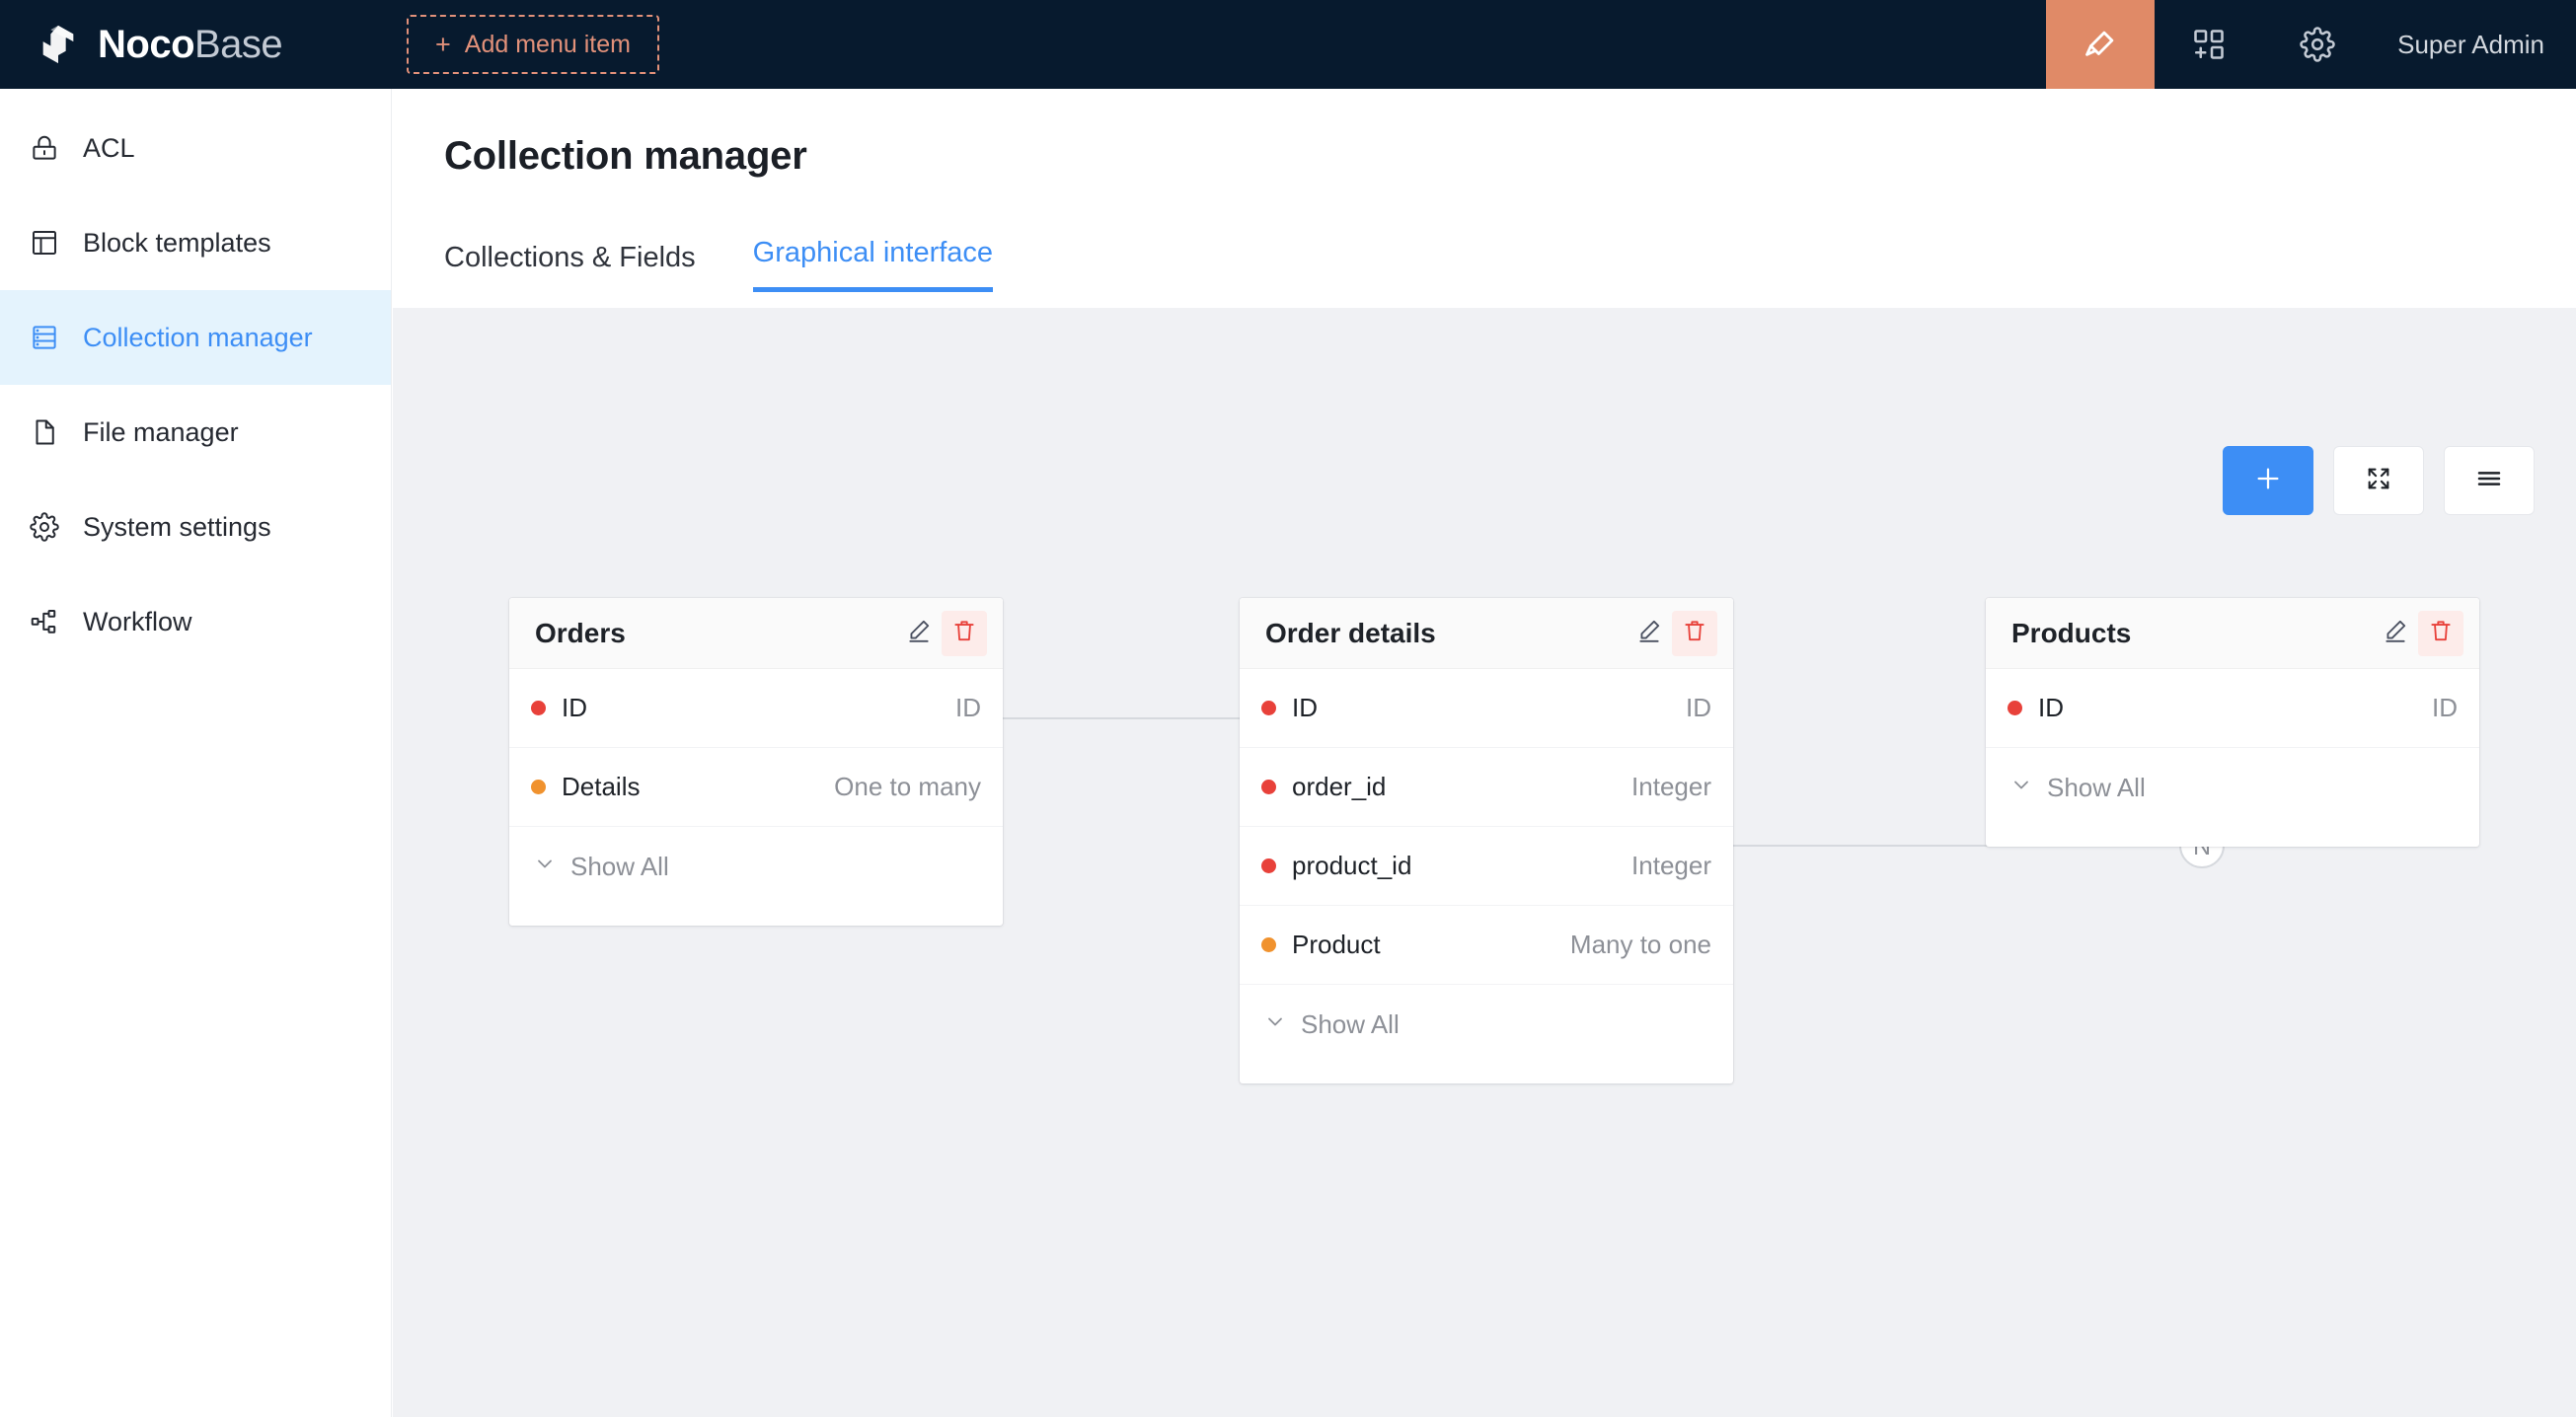  Describe the element at coordinates (570, 257) in the screenshot. I see `tab-collections-and-fields: Collections & Fields` at that location.